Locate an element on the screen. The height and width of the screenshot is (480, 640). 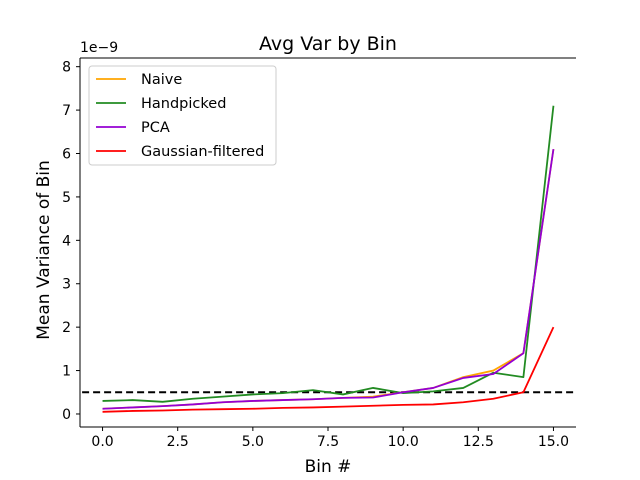
y-tick-label: 5 is located at coordinates (66, 198).